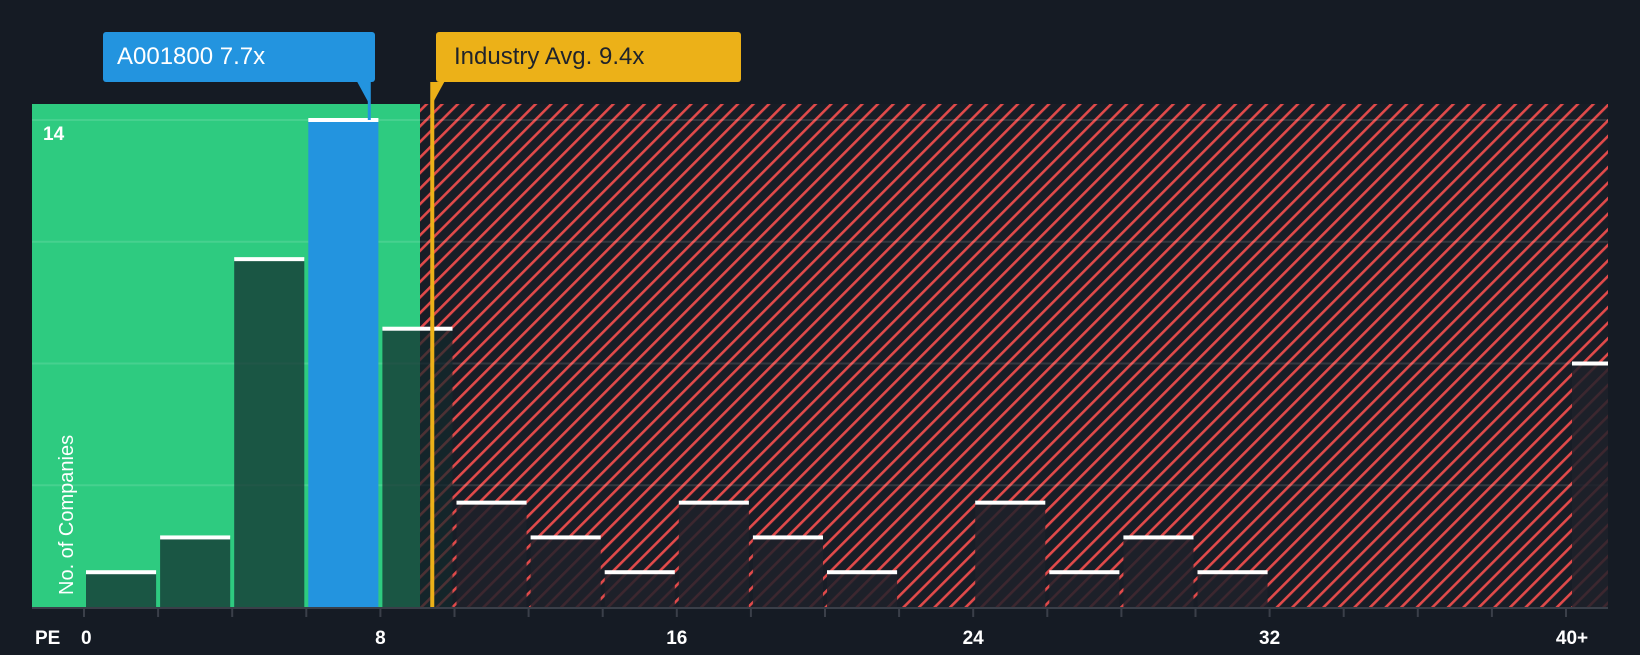 The width and height of the screenshot is (1640, 655). What do you see at coordinates (1270, 638) in the screenshot?
I see `x-tick-label: 32` at bounding box center [1270, 638].